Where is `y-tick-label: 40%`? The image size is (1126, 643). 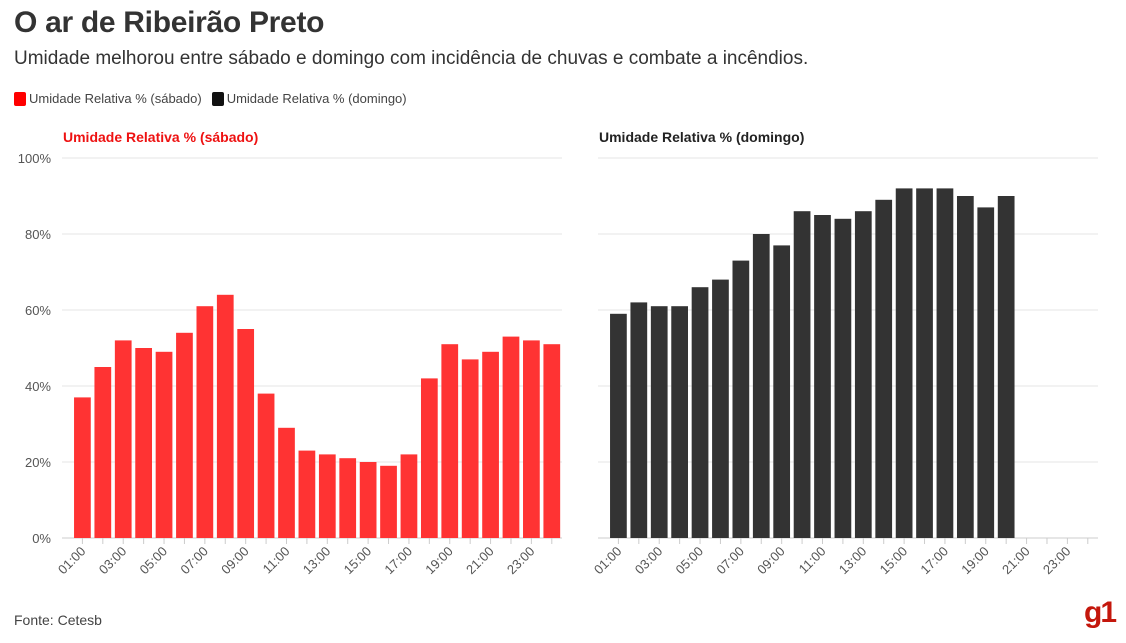 y-tick-label: 40% is located at coordinates (38, 386).